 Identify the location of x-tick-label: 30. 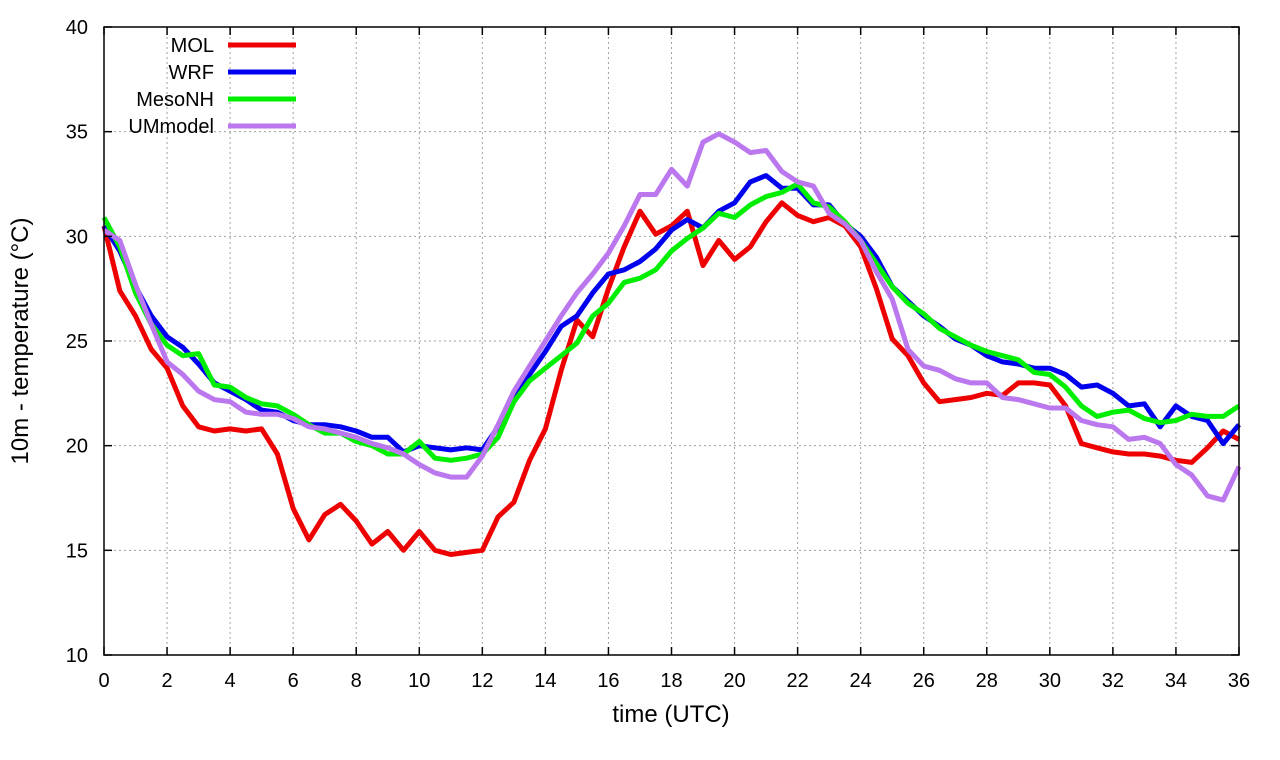
(1050, 681).